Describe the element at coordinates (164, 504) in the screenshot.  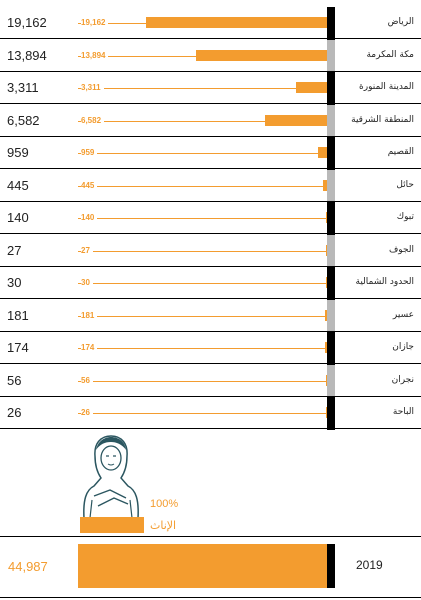
I see `legend-percent: 100%` at that location.